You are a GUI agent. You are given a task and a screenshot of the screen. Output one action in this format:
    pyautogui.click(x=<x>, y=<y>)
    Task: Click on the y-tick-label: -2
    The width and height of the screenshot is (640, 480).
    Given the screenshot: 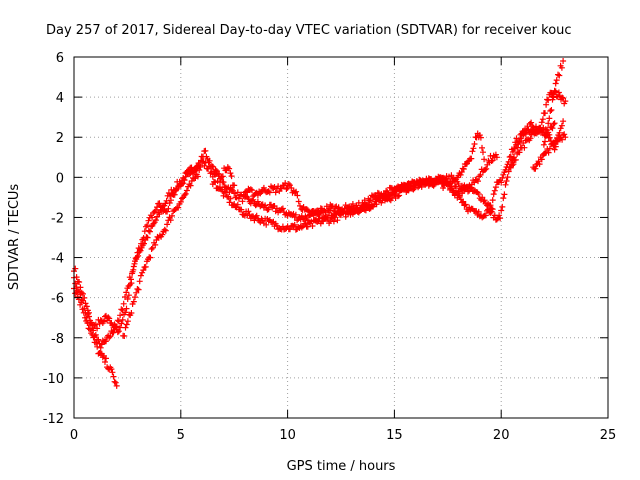 What is the action you would take?
    pyautogui.click(x=57, y=218)
    